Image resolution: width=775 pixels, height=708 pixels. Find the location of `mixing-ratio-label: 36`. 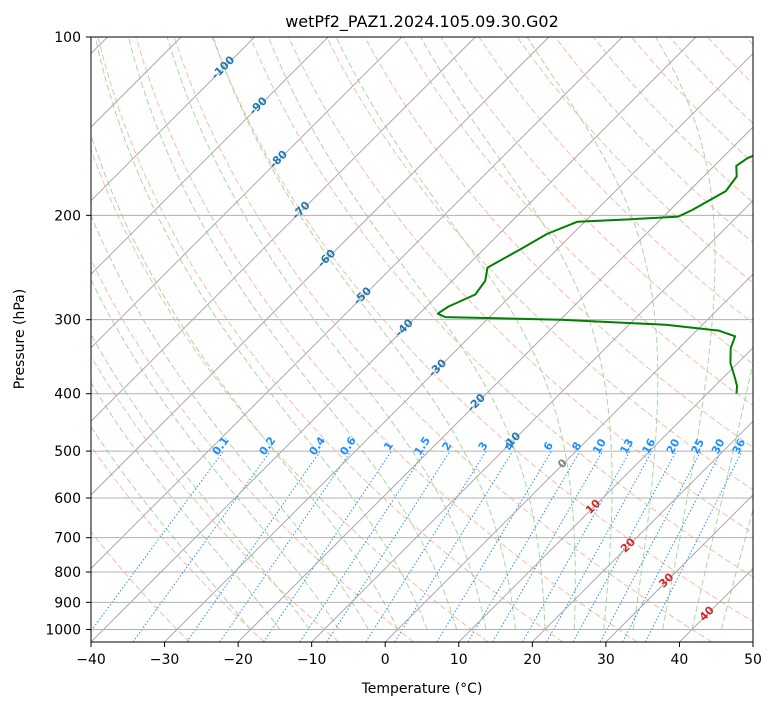

mixing-ratio-label: 36 is located at coordinates (739, 446).